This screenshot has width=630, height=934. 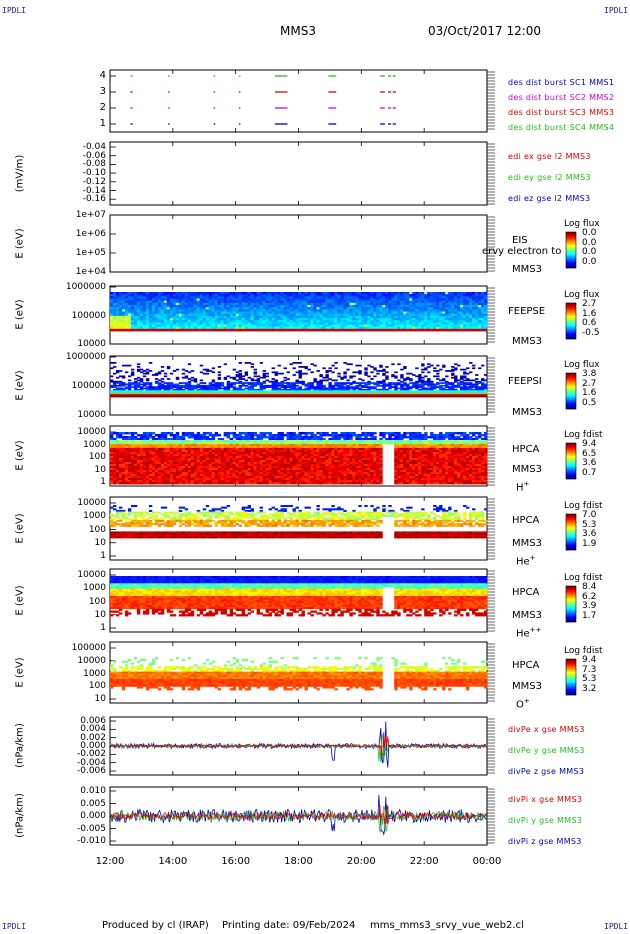 I want to click on header-datetime: 03/Oct/2017 12:00, so click(x=485, y=31).